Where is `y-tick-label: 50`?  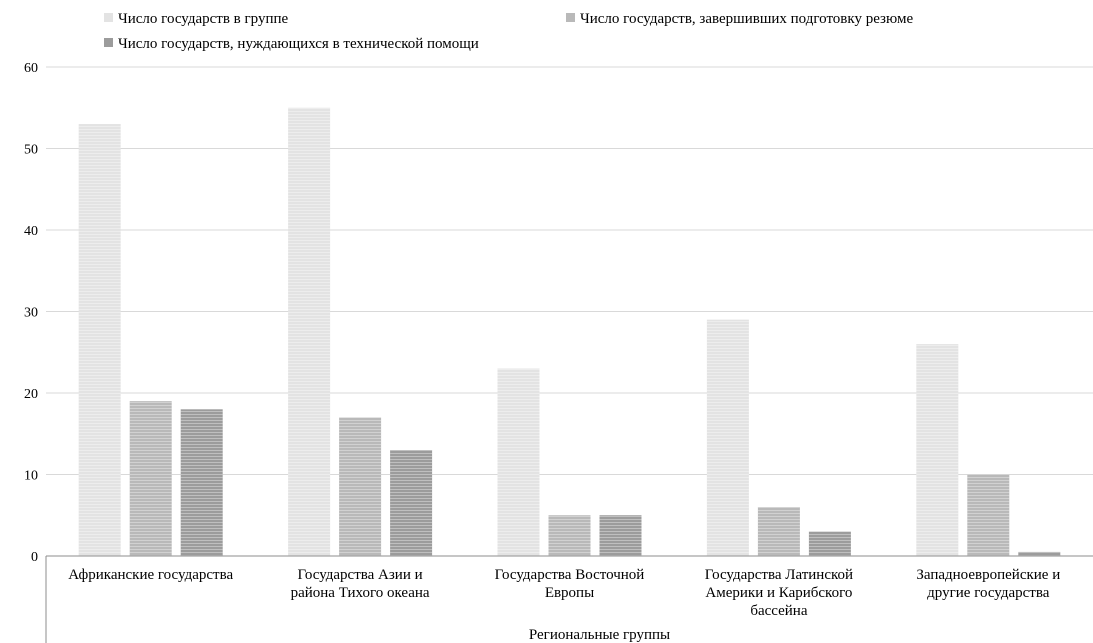 y-tick-label: 50 is located at coordinates (31, 150).